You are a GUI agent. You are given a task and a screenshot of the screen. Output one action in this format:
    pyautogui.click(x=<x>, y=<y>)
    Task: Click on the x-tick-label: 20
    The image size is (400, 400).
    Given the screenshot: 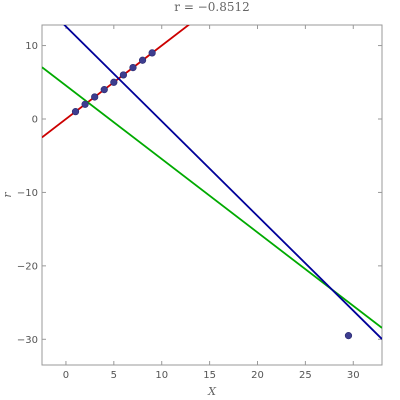 What is the action you would take?
    pyautogui.click(x=257, y=375)
    